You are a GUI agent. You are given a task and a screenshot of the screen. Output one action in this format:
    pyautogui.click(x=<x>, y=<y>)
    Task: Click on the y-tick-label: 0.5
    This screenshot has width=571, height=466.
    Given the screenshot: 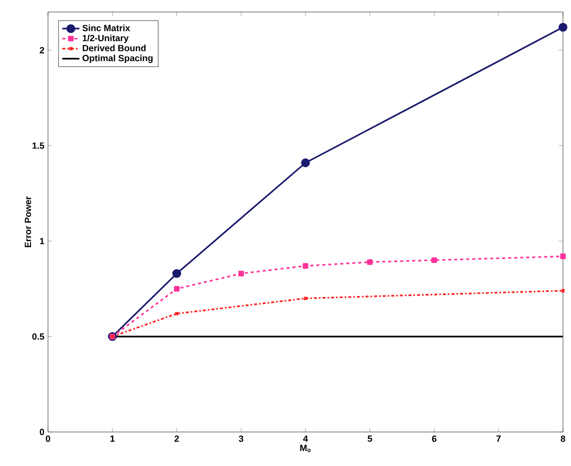 What is the action you would take?
    pyautogui.click(x=38, y=336)
    